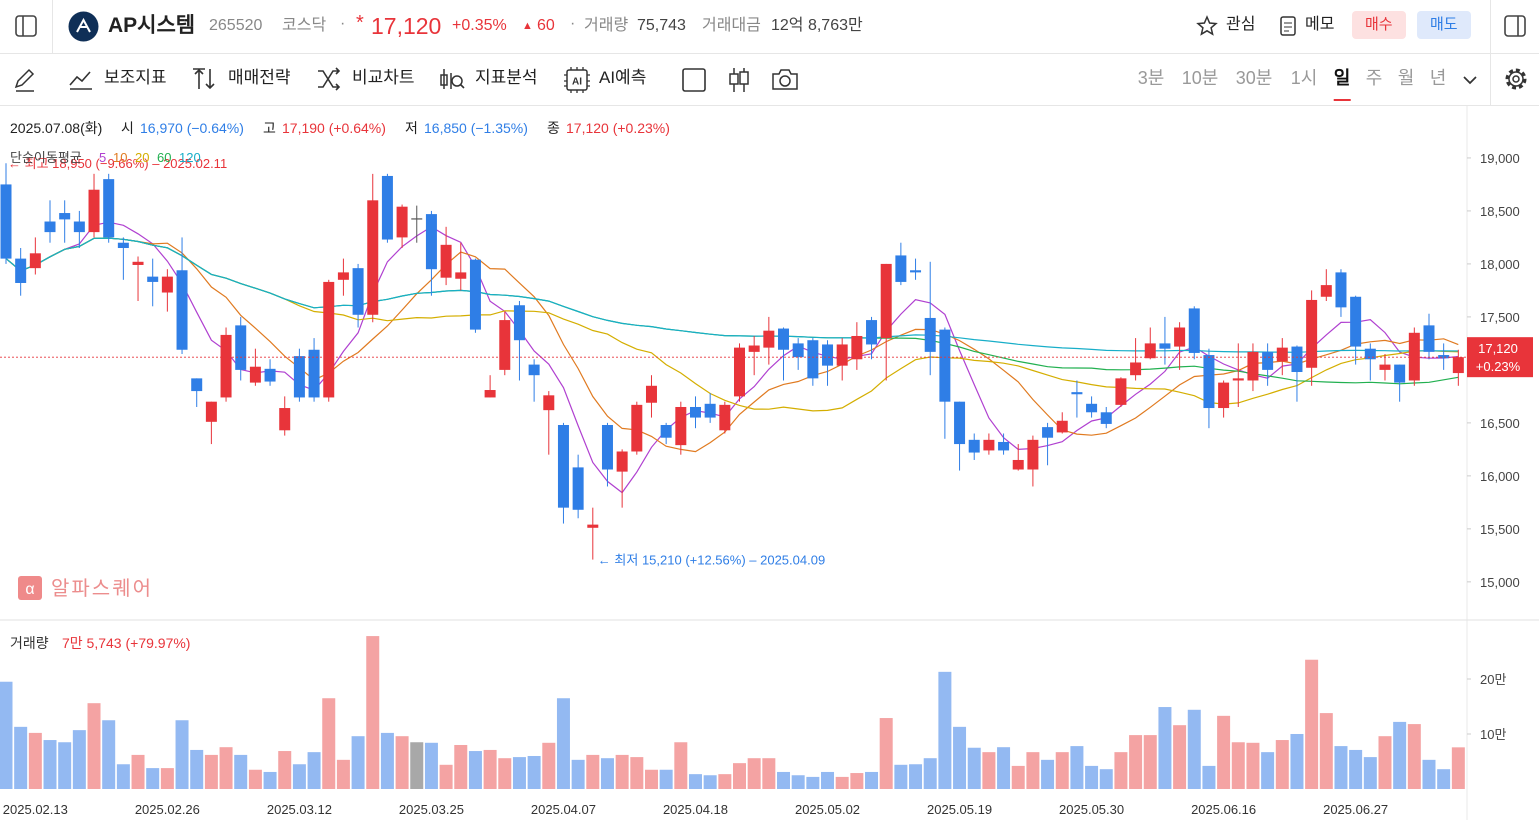 The image size is (1539, 820). What do you see at coordinates (35, 809) in the screenshot?
I see `x-tick-label: 2025.02.13` at bounding box center [35, 809].